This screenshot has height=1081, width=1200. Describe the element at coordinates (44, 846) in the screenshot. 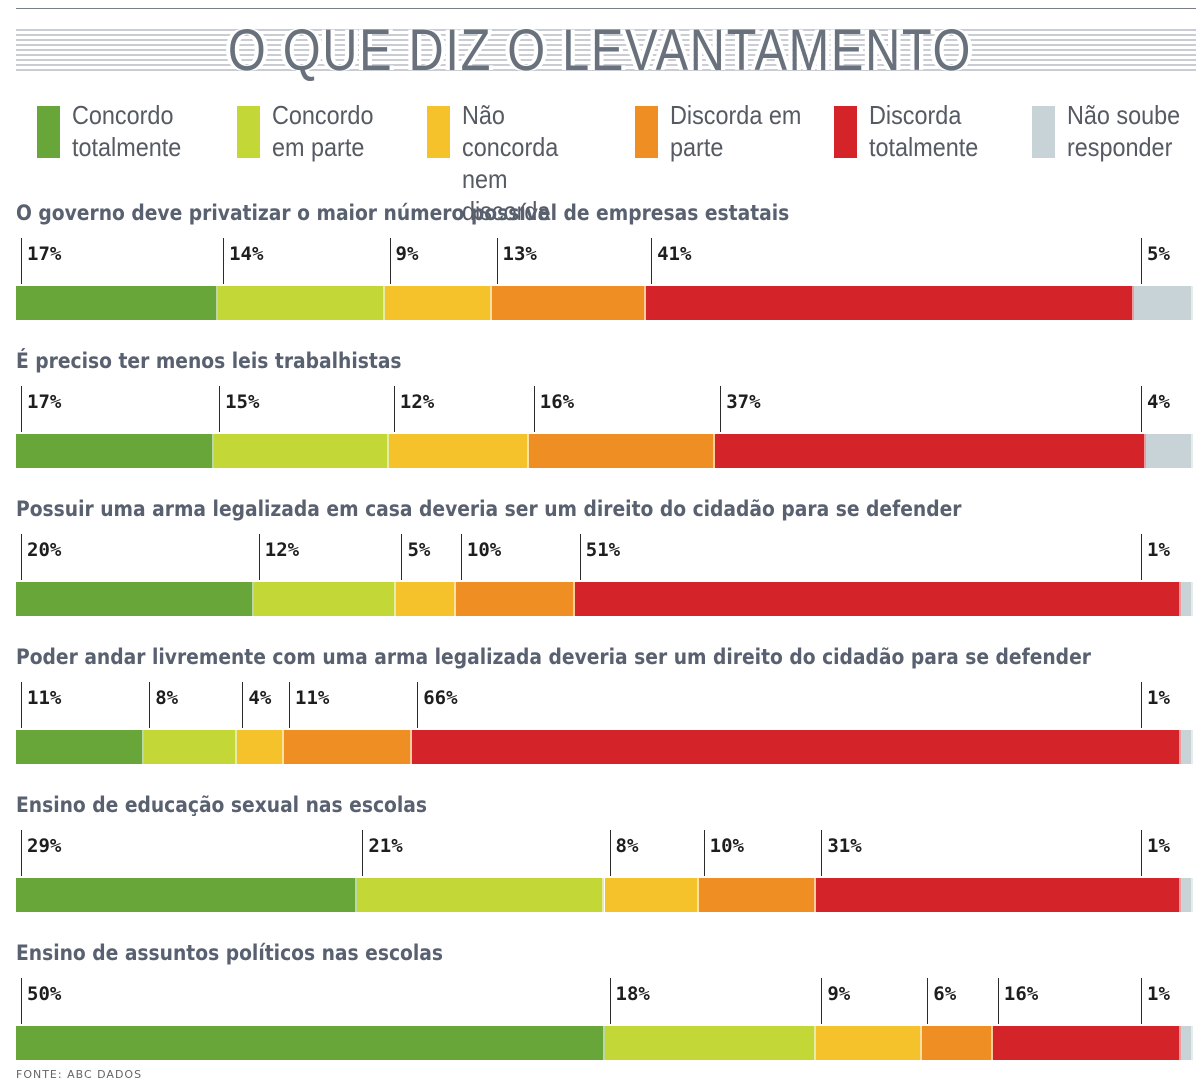

I see `data-label: 29%` at that location.